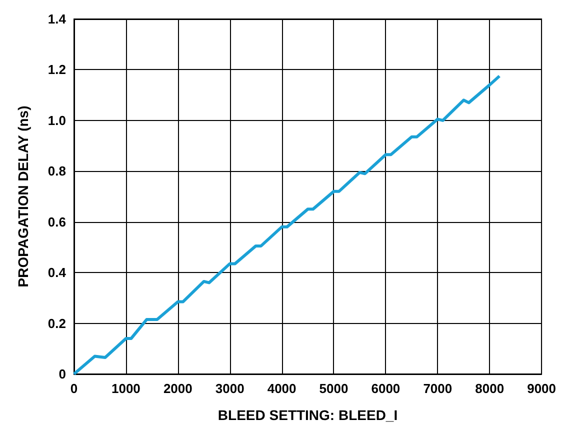  Describe the element at coordinates (541, 388) in the screenshot. I see `x-tick-label: 9000` at that location.